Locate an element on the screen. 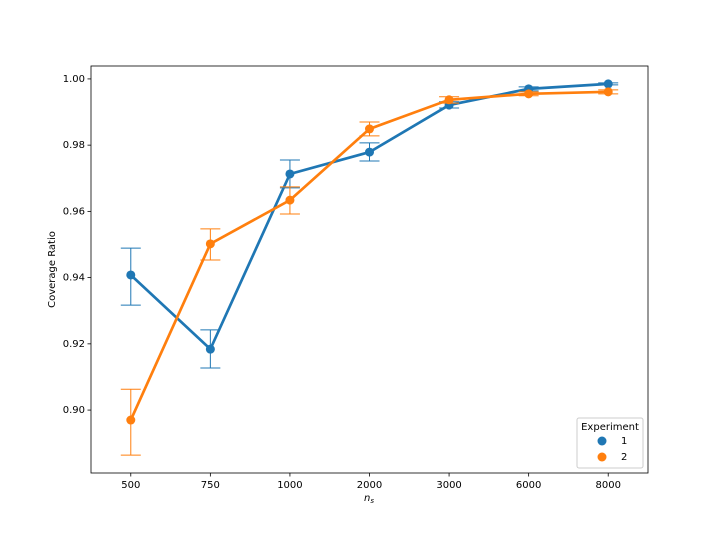 This screenshot has height=540, width=720. y-tick-label: 0.90 is located at coordinates (74, 410).